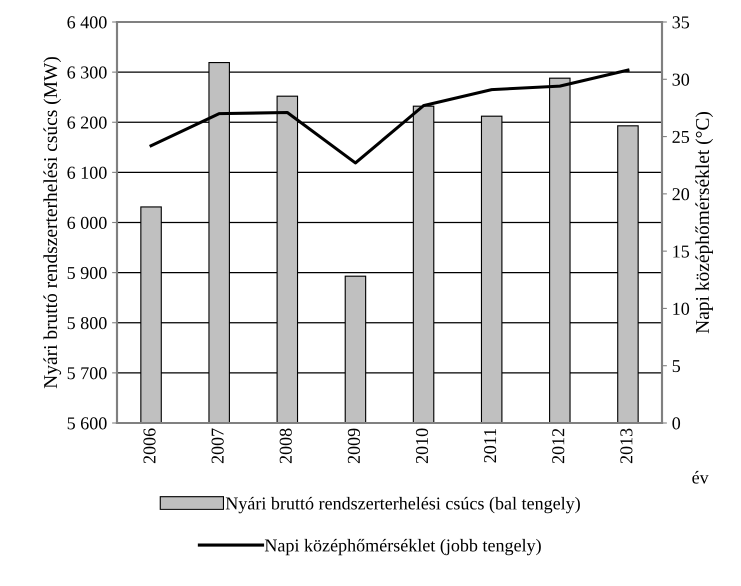 The width and height of the screenshot is (741, 586). Describe the element at coordinates (681, 251) in the screenshot. I see `y2-tick-label: 15` at that location.